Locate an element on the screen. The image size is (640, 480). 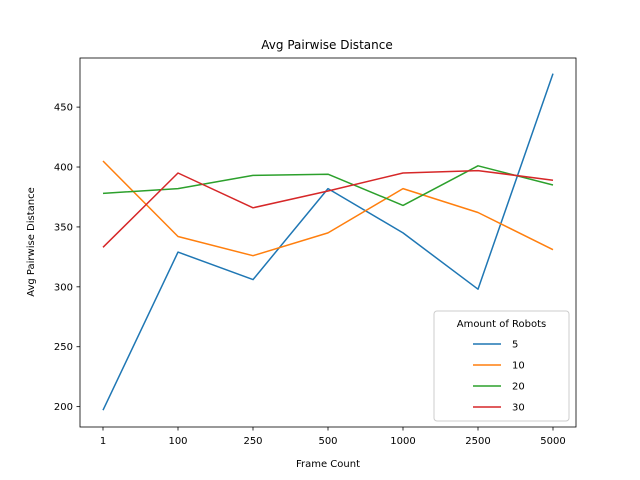
x-tick-label: 1000 is located at coordinates (402, 441).